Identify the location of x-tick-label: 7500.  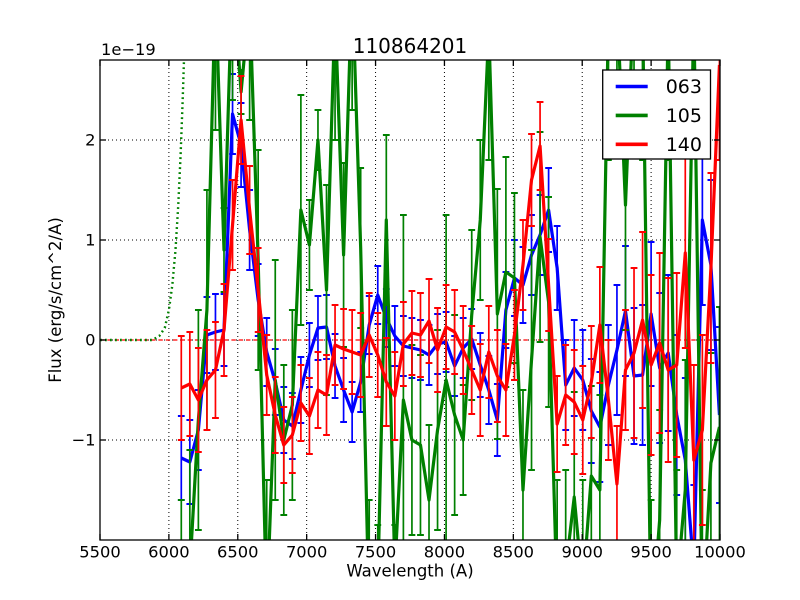
(375, 552).